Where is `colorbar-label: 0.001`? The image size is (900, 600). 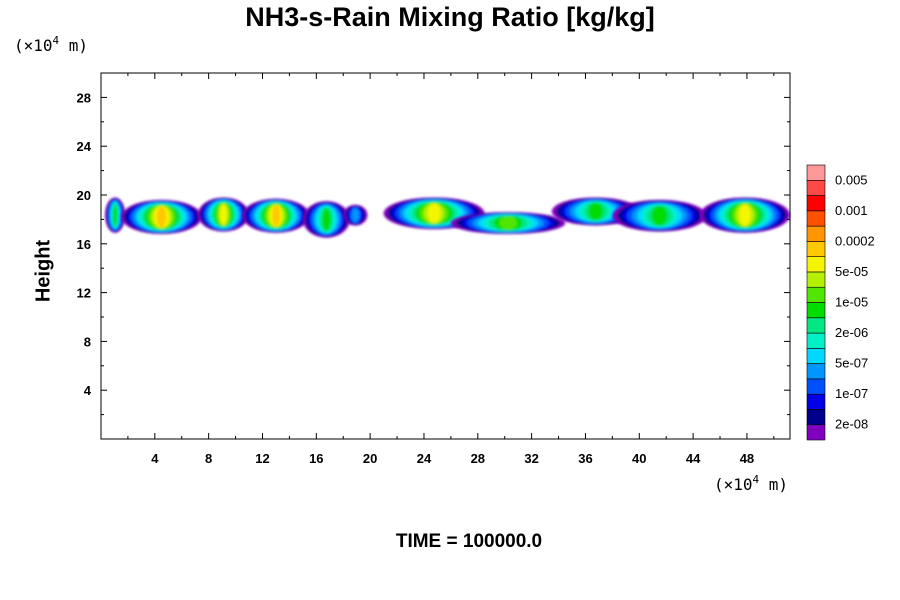 colorbar-label: 0.001 is located at coordinates (851, 210).